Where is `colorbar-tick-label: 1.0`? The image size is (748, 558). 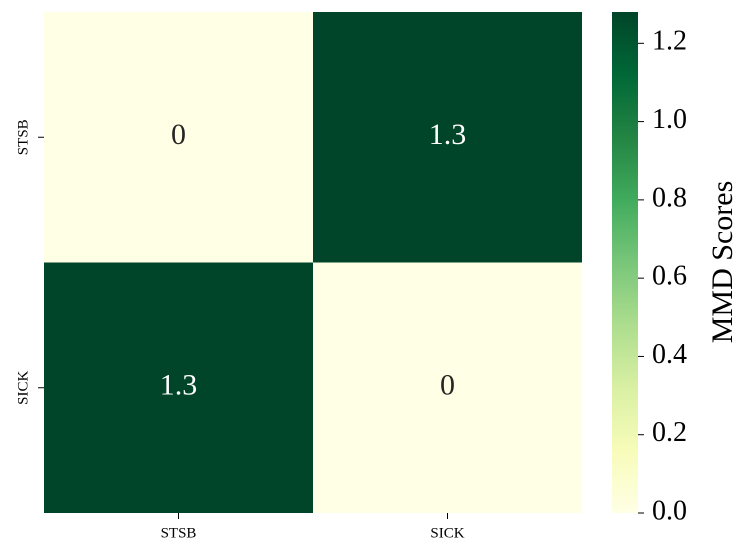 colorbar-tick-label: 1.0 is located at coordinates (669, 119).